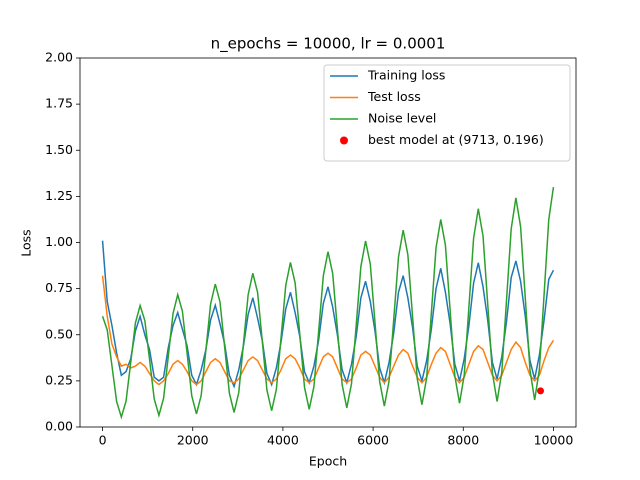 Image resolution: width=640 pixels, height=480 pixels. I want to click on y-axis-label: Loss, so click(26, 242).